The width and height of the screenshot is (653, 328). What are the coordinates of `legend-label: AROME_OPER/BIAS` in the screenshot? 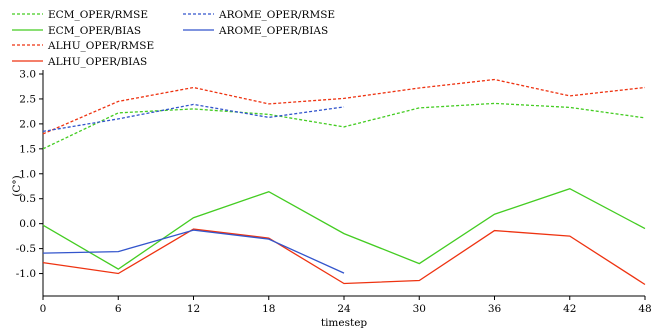 It's located at (273, 31).